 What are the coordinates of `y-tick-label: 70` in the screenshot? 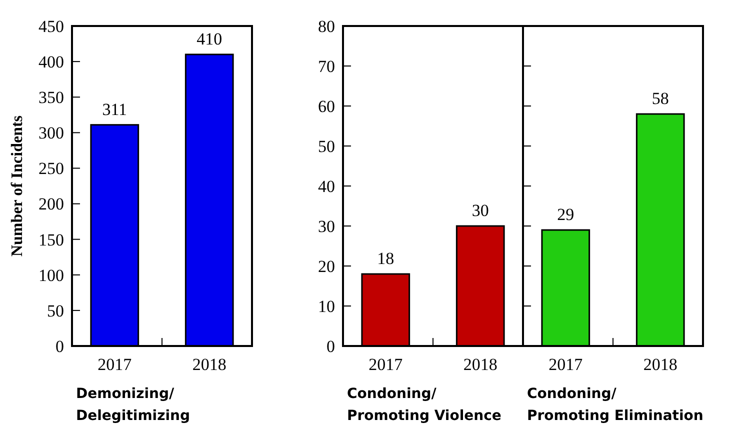 It's located at (326, 66).